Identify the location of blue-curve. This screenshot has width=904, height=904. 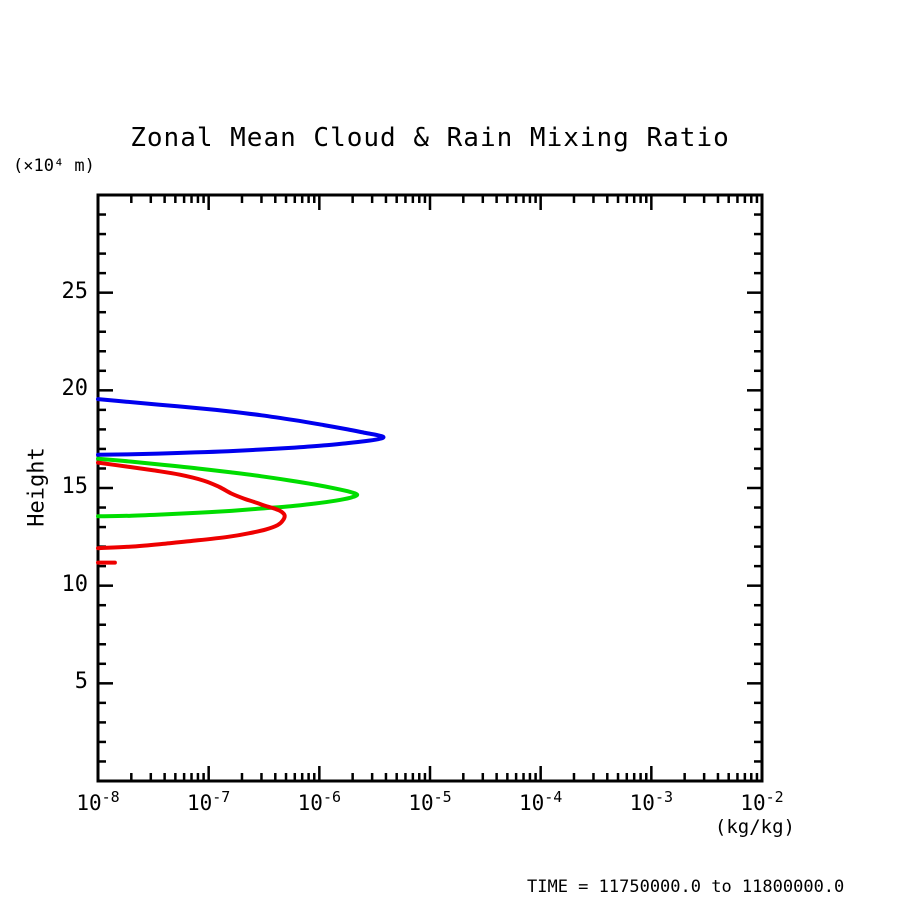
(241, 427).